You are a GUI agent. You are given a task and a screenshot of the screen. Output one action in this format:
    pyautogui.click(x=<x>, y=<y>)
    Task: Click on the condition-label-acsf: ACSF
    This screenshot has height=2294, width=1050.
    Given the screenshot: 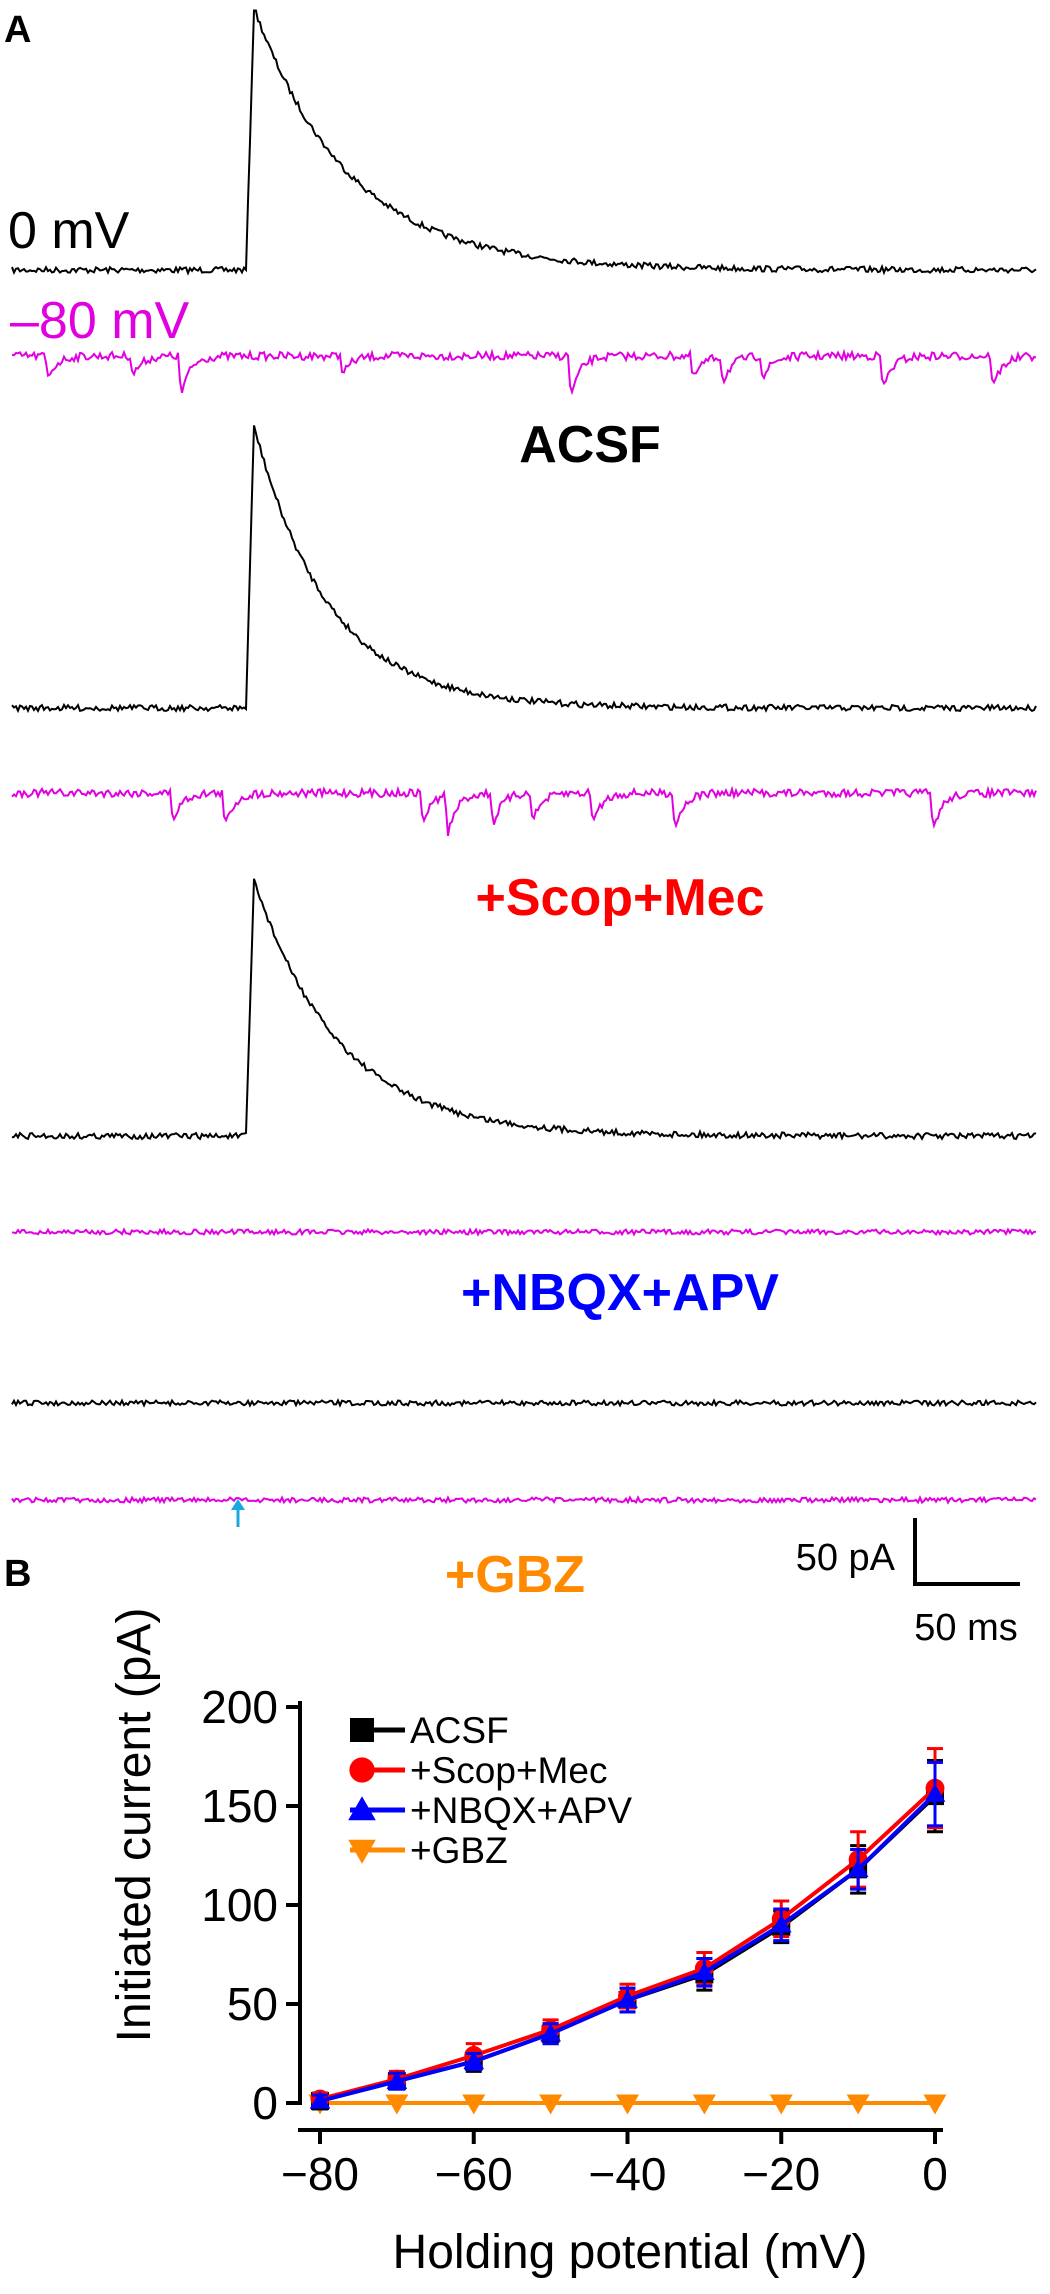 What is the action you would take?
    pyautogui.click(x=590, y=445)
    